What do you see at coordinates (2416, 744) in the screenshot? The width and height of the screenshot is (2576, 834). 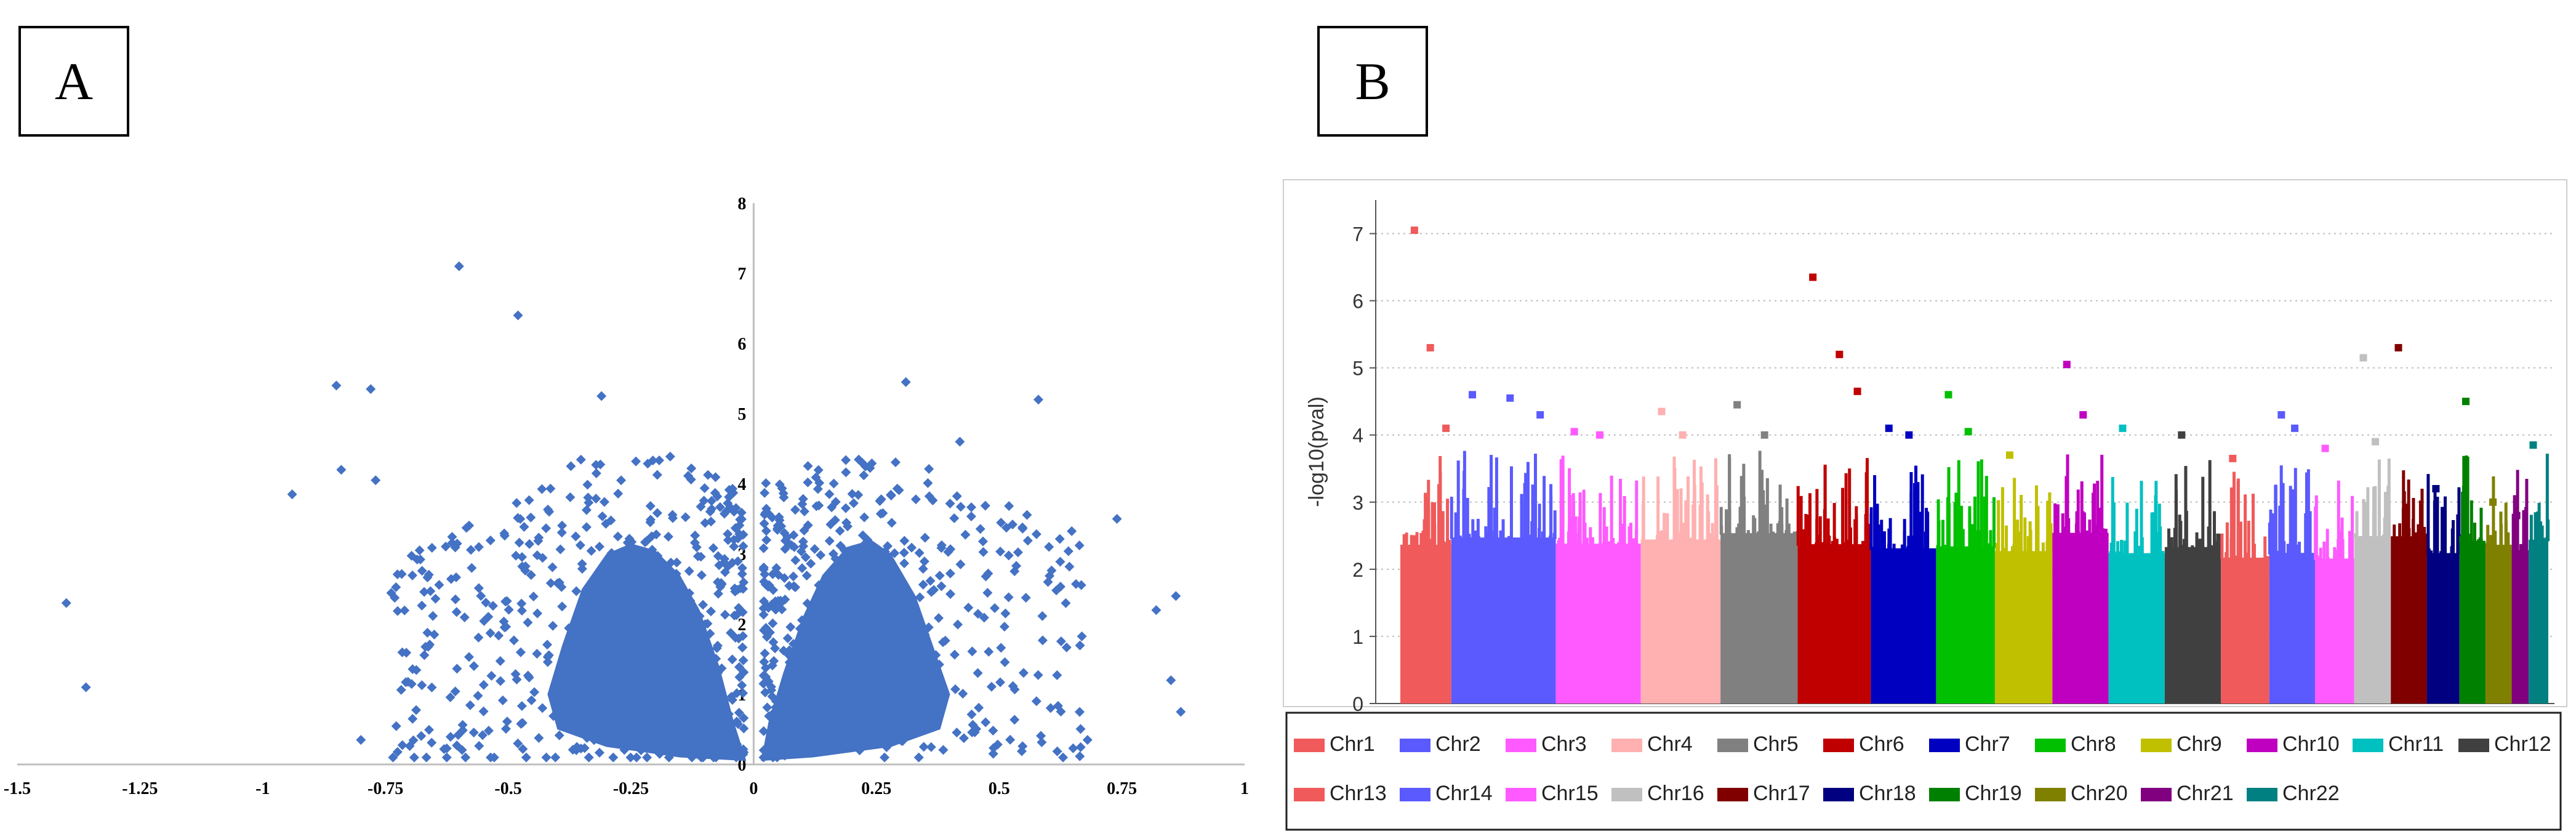 I see `legend-label: Chr11` at bounding box center [2416, 744].